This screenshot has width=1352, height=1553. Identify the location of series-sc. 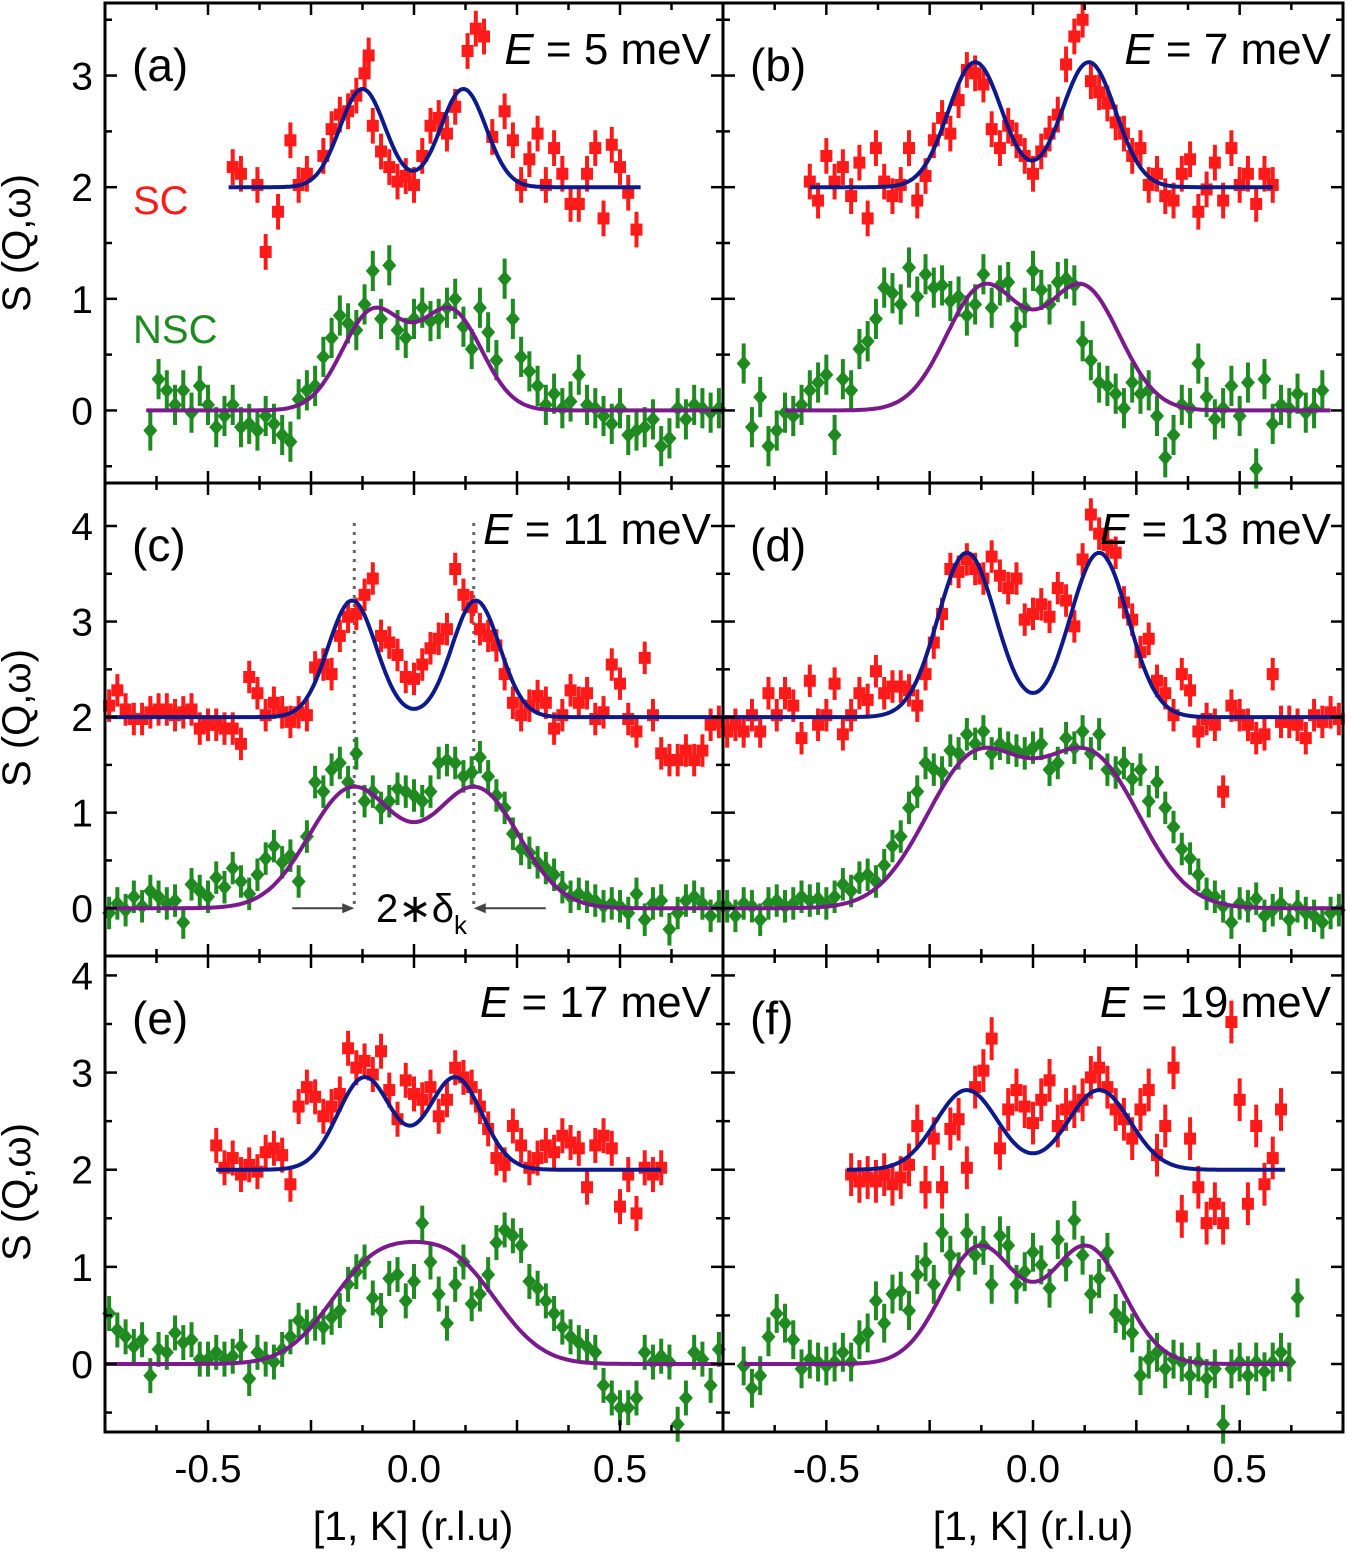
(439, 1130).